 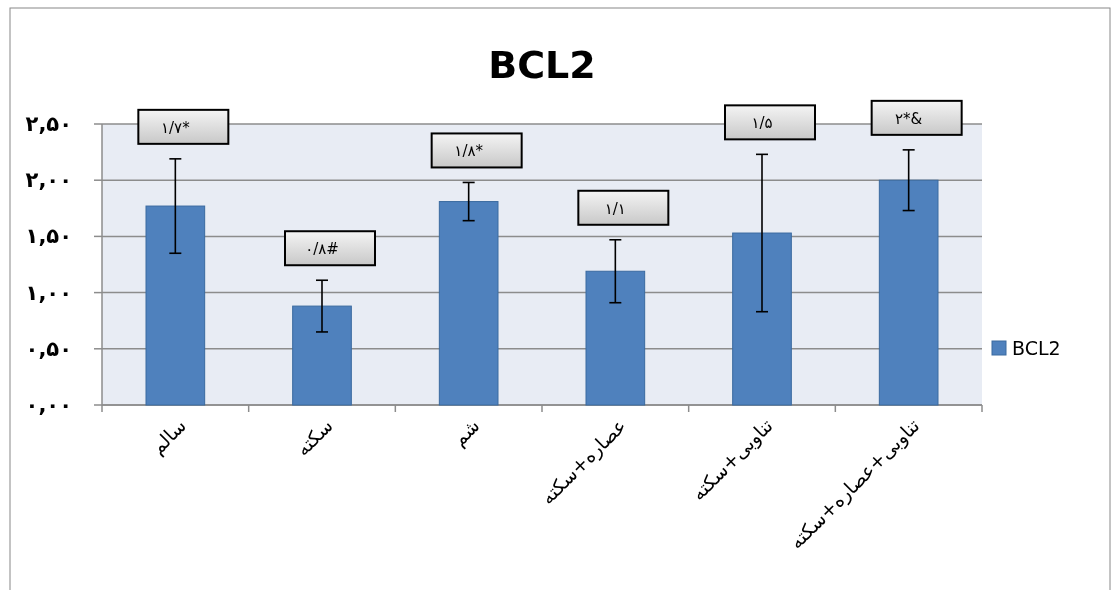 I want to click on annotation: ۲*&, so click(x=909, y=118).